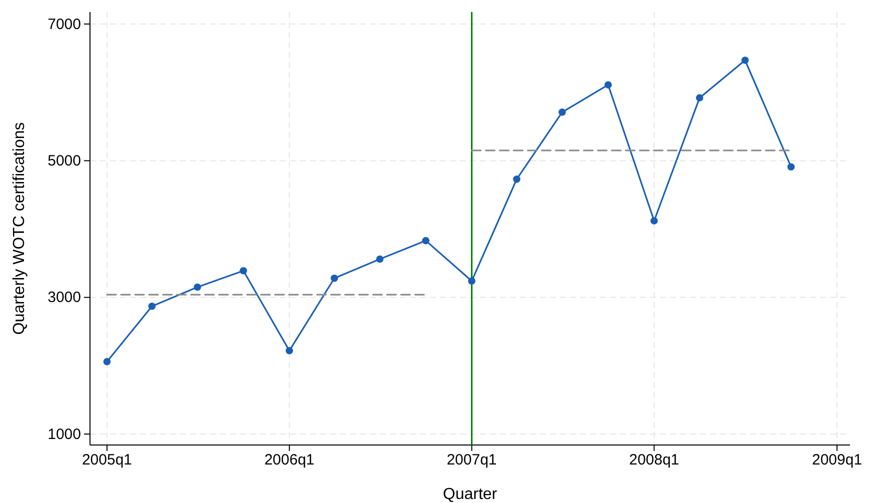 Image resolution: width=872 pixels, height=503 pixels. I want to click on x-tick-label: 2009q1, so click(837, 460).